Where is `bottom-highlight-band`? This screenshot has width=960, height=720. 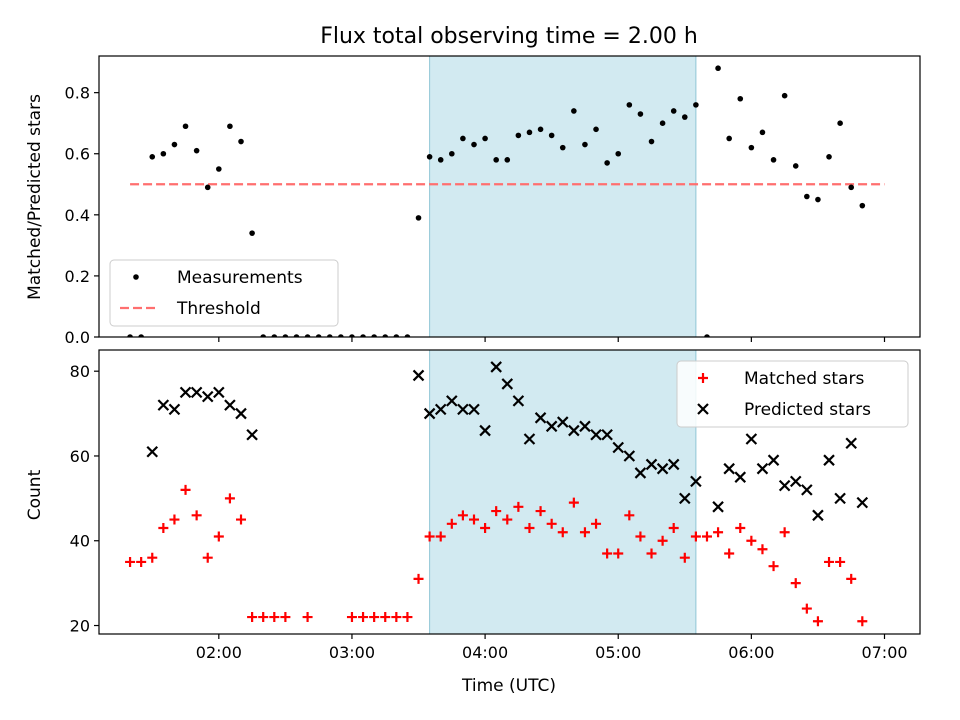 bottom-highlight-band is located at coordinates (563, 492).